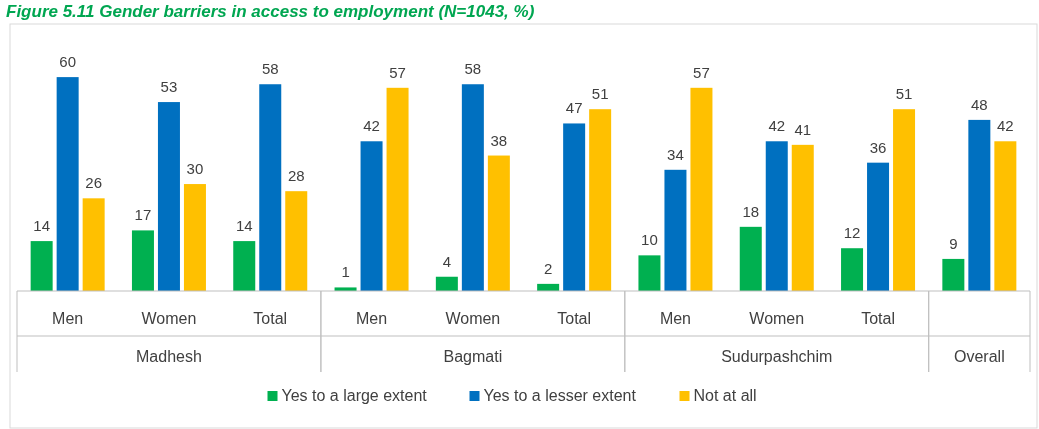  Describe the element at coordinates (447, 261) in the screenshot. I see `data-label: 4` at that location.